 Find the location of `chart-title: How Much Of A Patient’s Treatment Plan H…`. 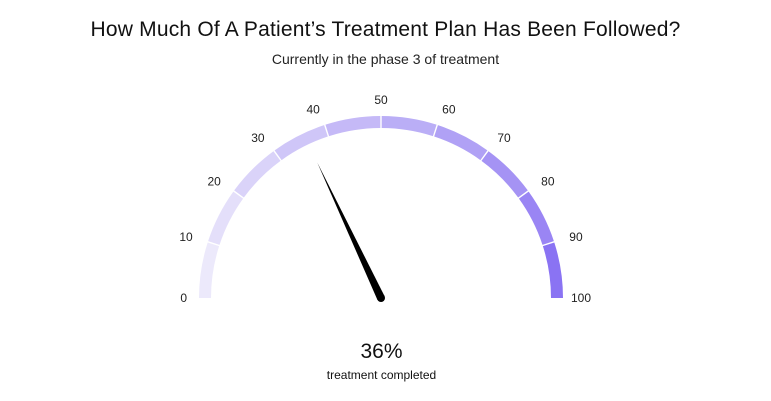

chart-title: How Much Of A Patient’s Treatment Plan H… is located at coordinates (385, 29).